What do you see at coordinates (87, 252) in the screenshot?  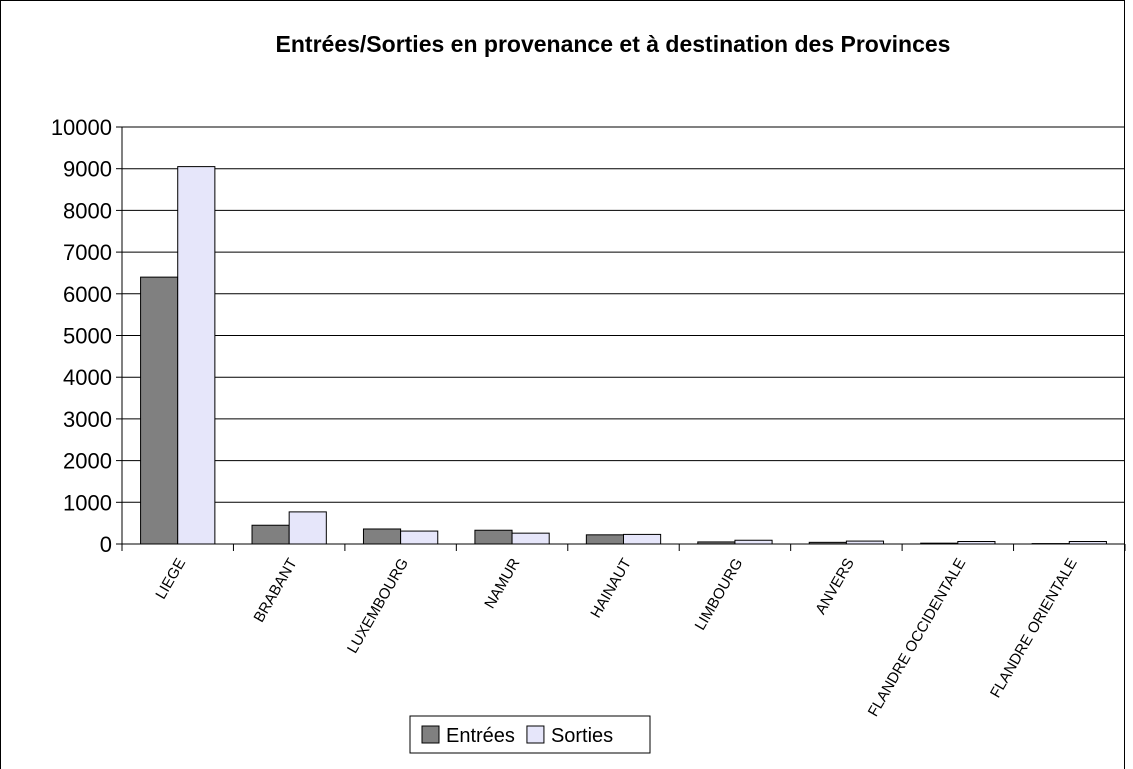 I see `y-tick-label: 7000` at bounding box center [87, 252].